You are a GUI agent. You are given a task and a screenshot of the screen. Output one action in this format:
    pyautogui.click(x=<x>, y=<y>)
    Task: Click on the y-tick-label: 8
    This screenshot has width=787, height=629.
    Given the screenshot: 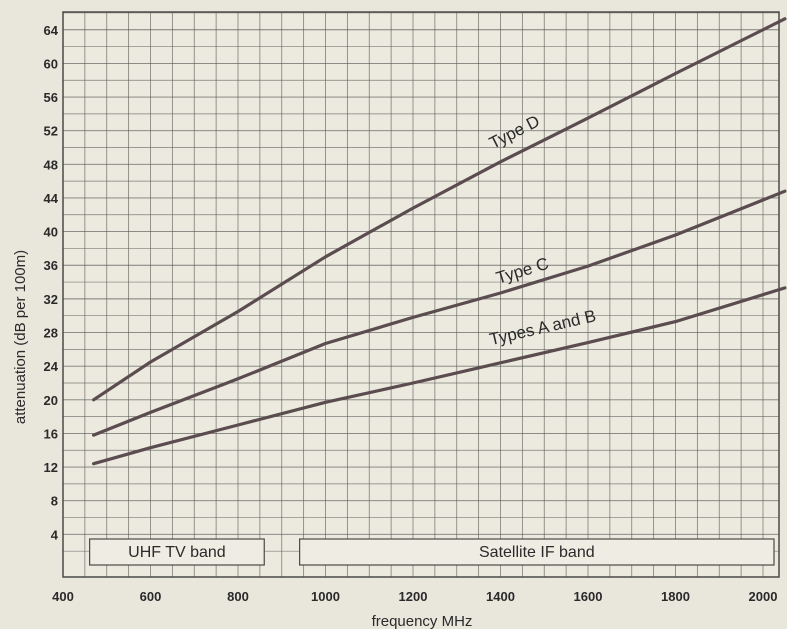 What is the action you would take?
    pyautogui.click(x=54, y=501)
    